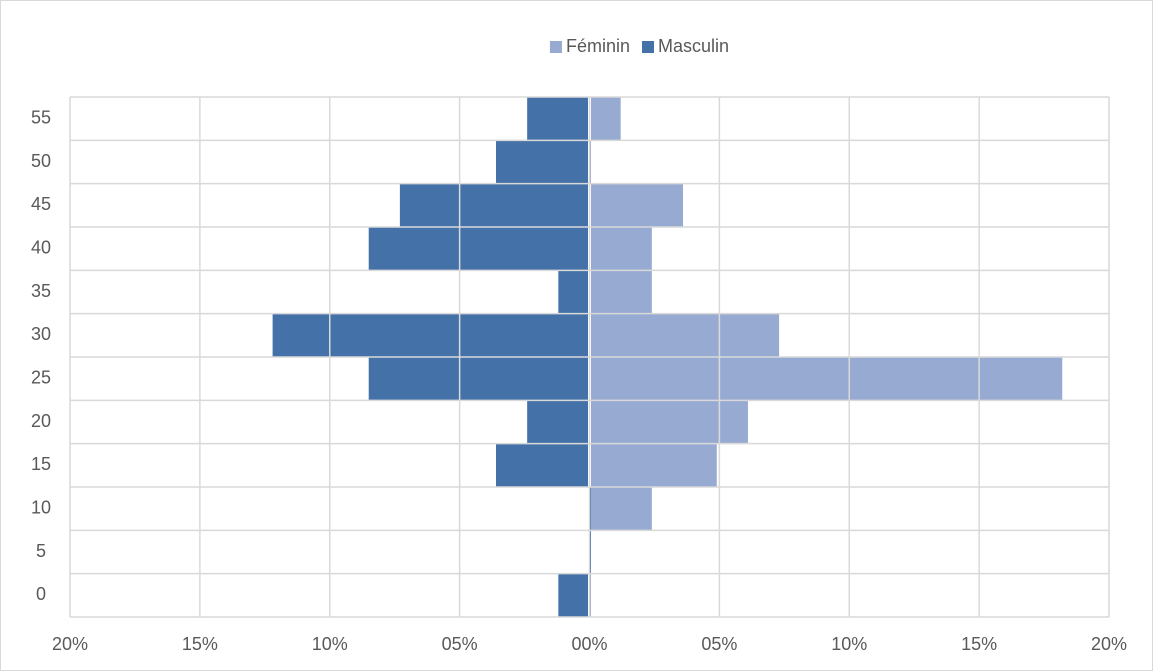  I want to click on y-tick-label: 55, so click(41, 117).